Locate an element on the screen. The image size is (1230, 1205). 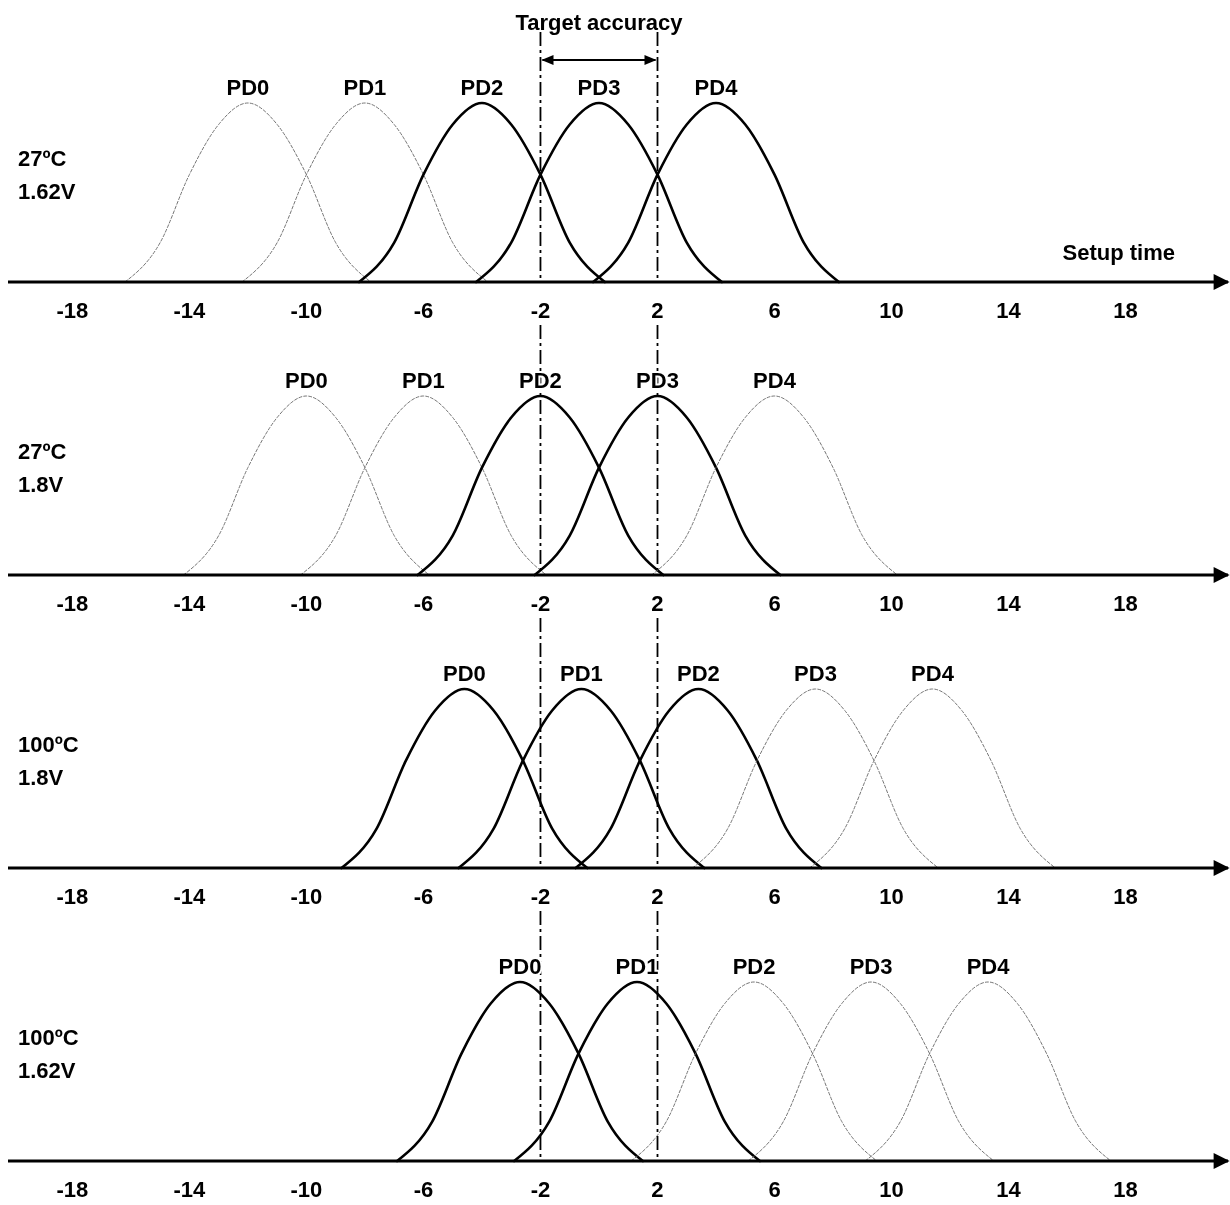
text: Target accuracy is located at coordinates (599, 22).